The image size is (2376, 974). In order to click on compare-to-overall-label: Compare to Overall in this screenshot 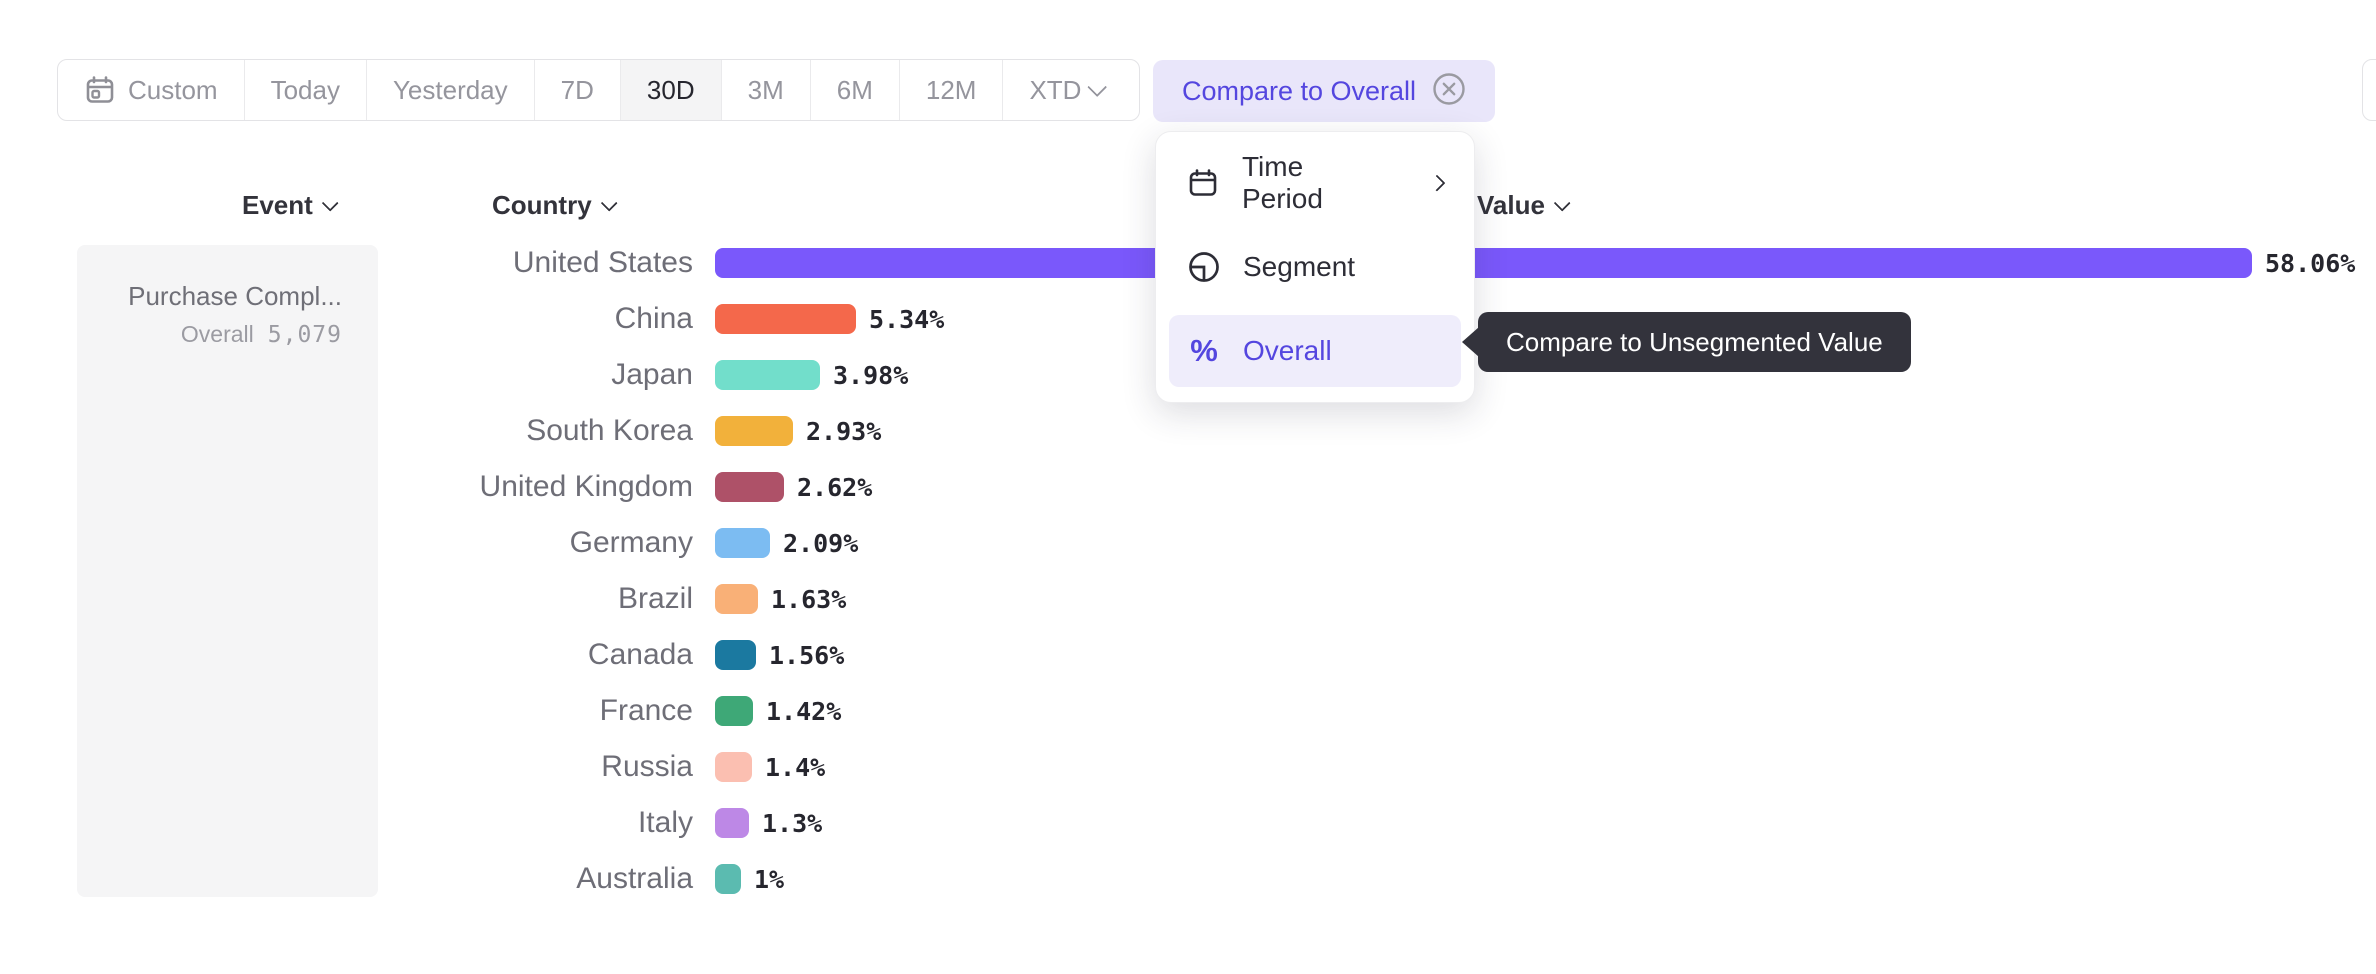, I will do `click(1299, 90)`.